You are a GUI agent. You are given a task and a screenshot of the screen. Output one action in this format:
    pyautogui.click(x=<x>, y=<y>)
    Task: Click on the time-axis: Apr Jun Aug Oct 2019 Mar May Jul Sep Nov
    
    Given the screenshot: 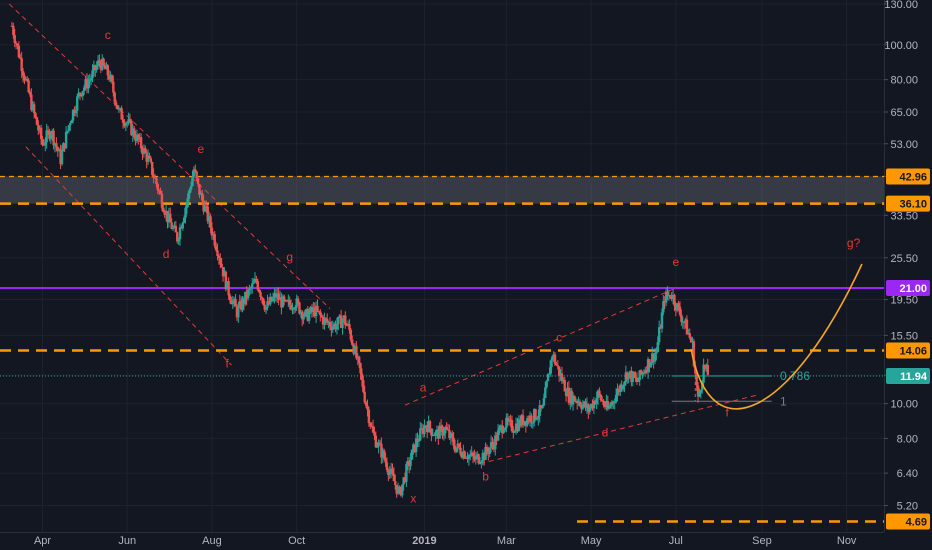 What is the action you would take?
    pyautogui.click(x=445, y=541)
    